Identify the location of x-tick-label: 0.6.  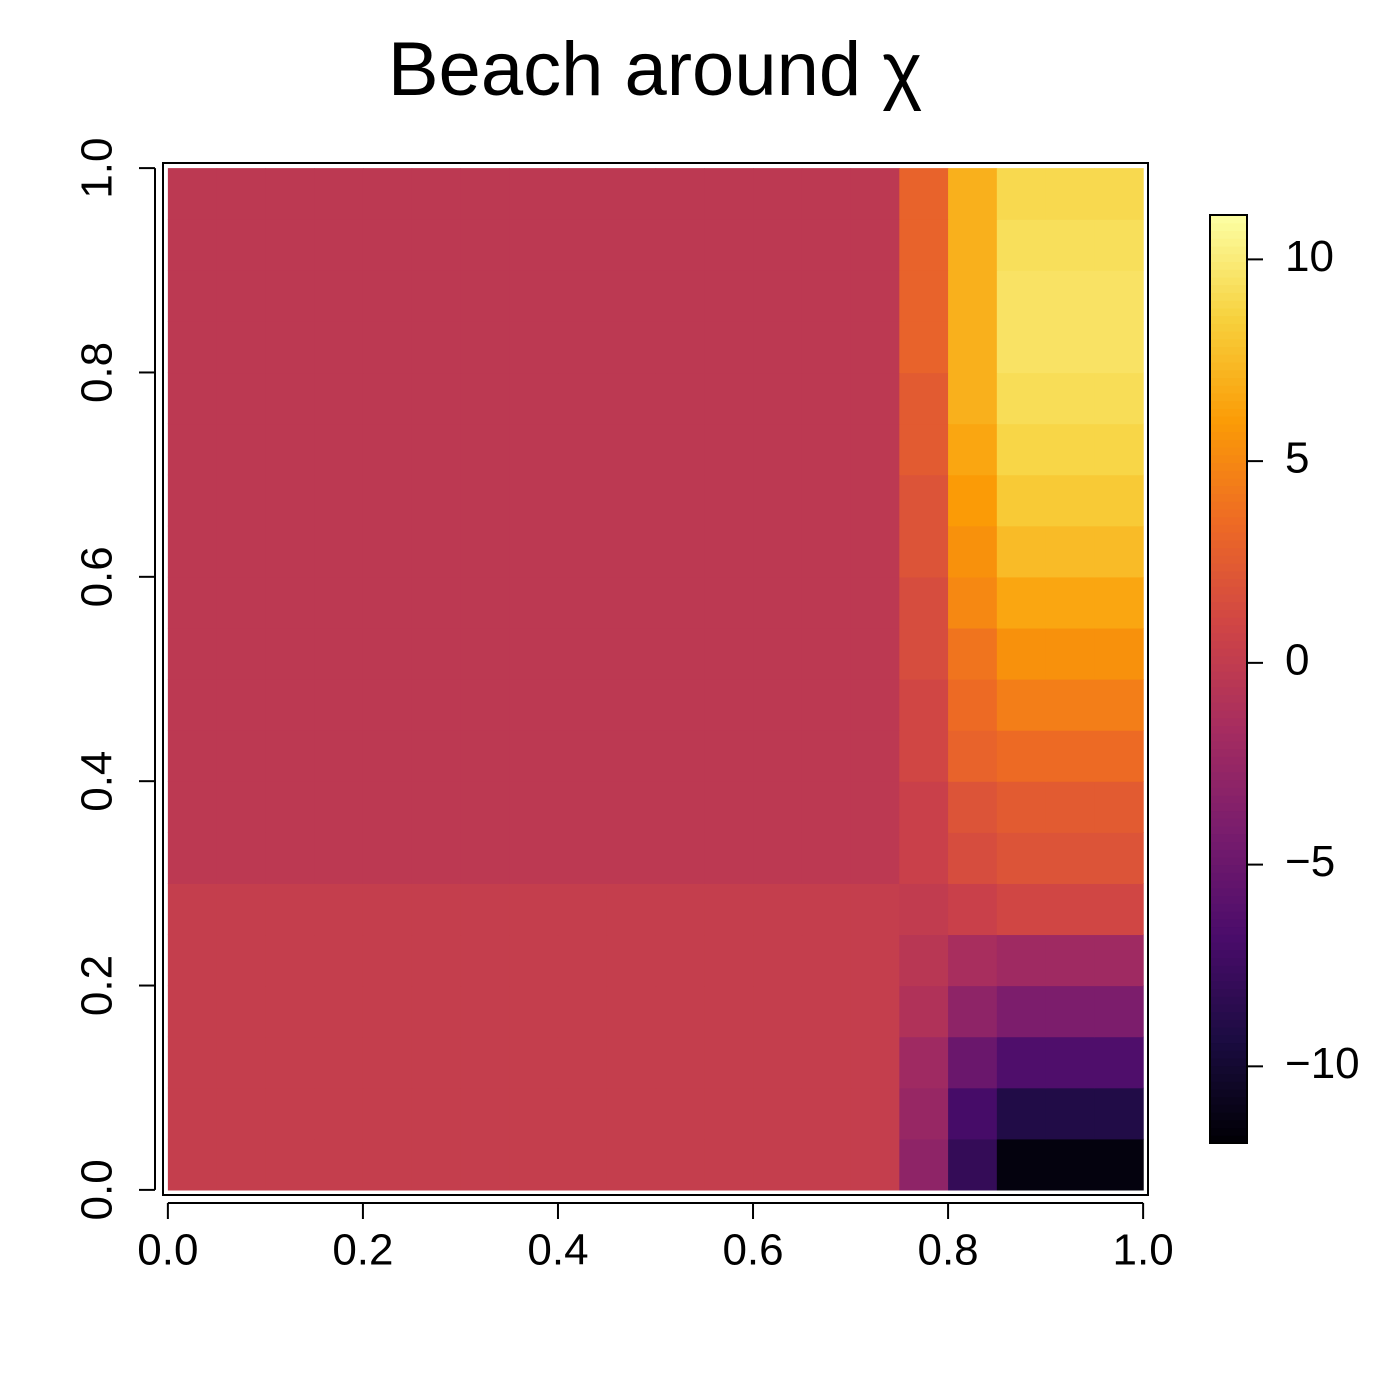
(752, 1250).